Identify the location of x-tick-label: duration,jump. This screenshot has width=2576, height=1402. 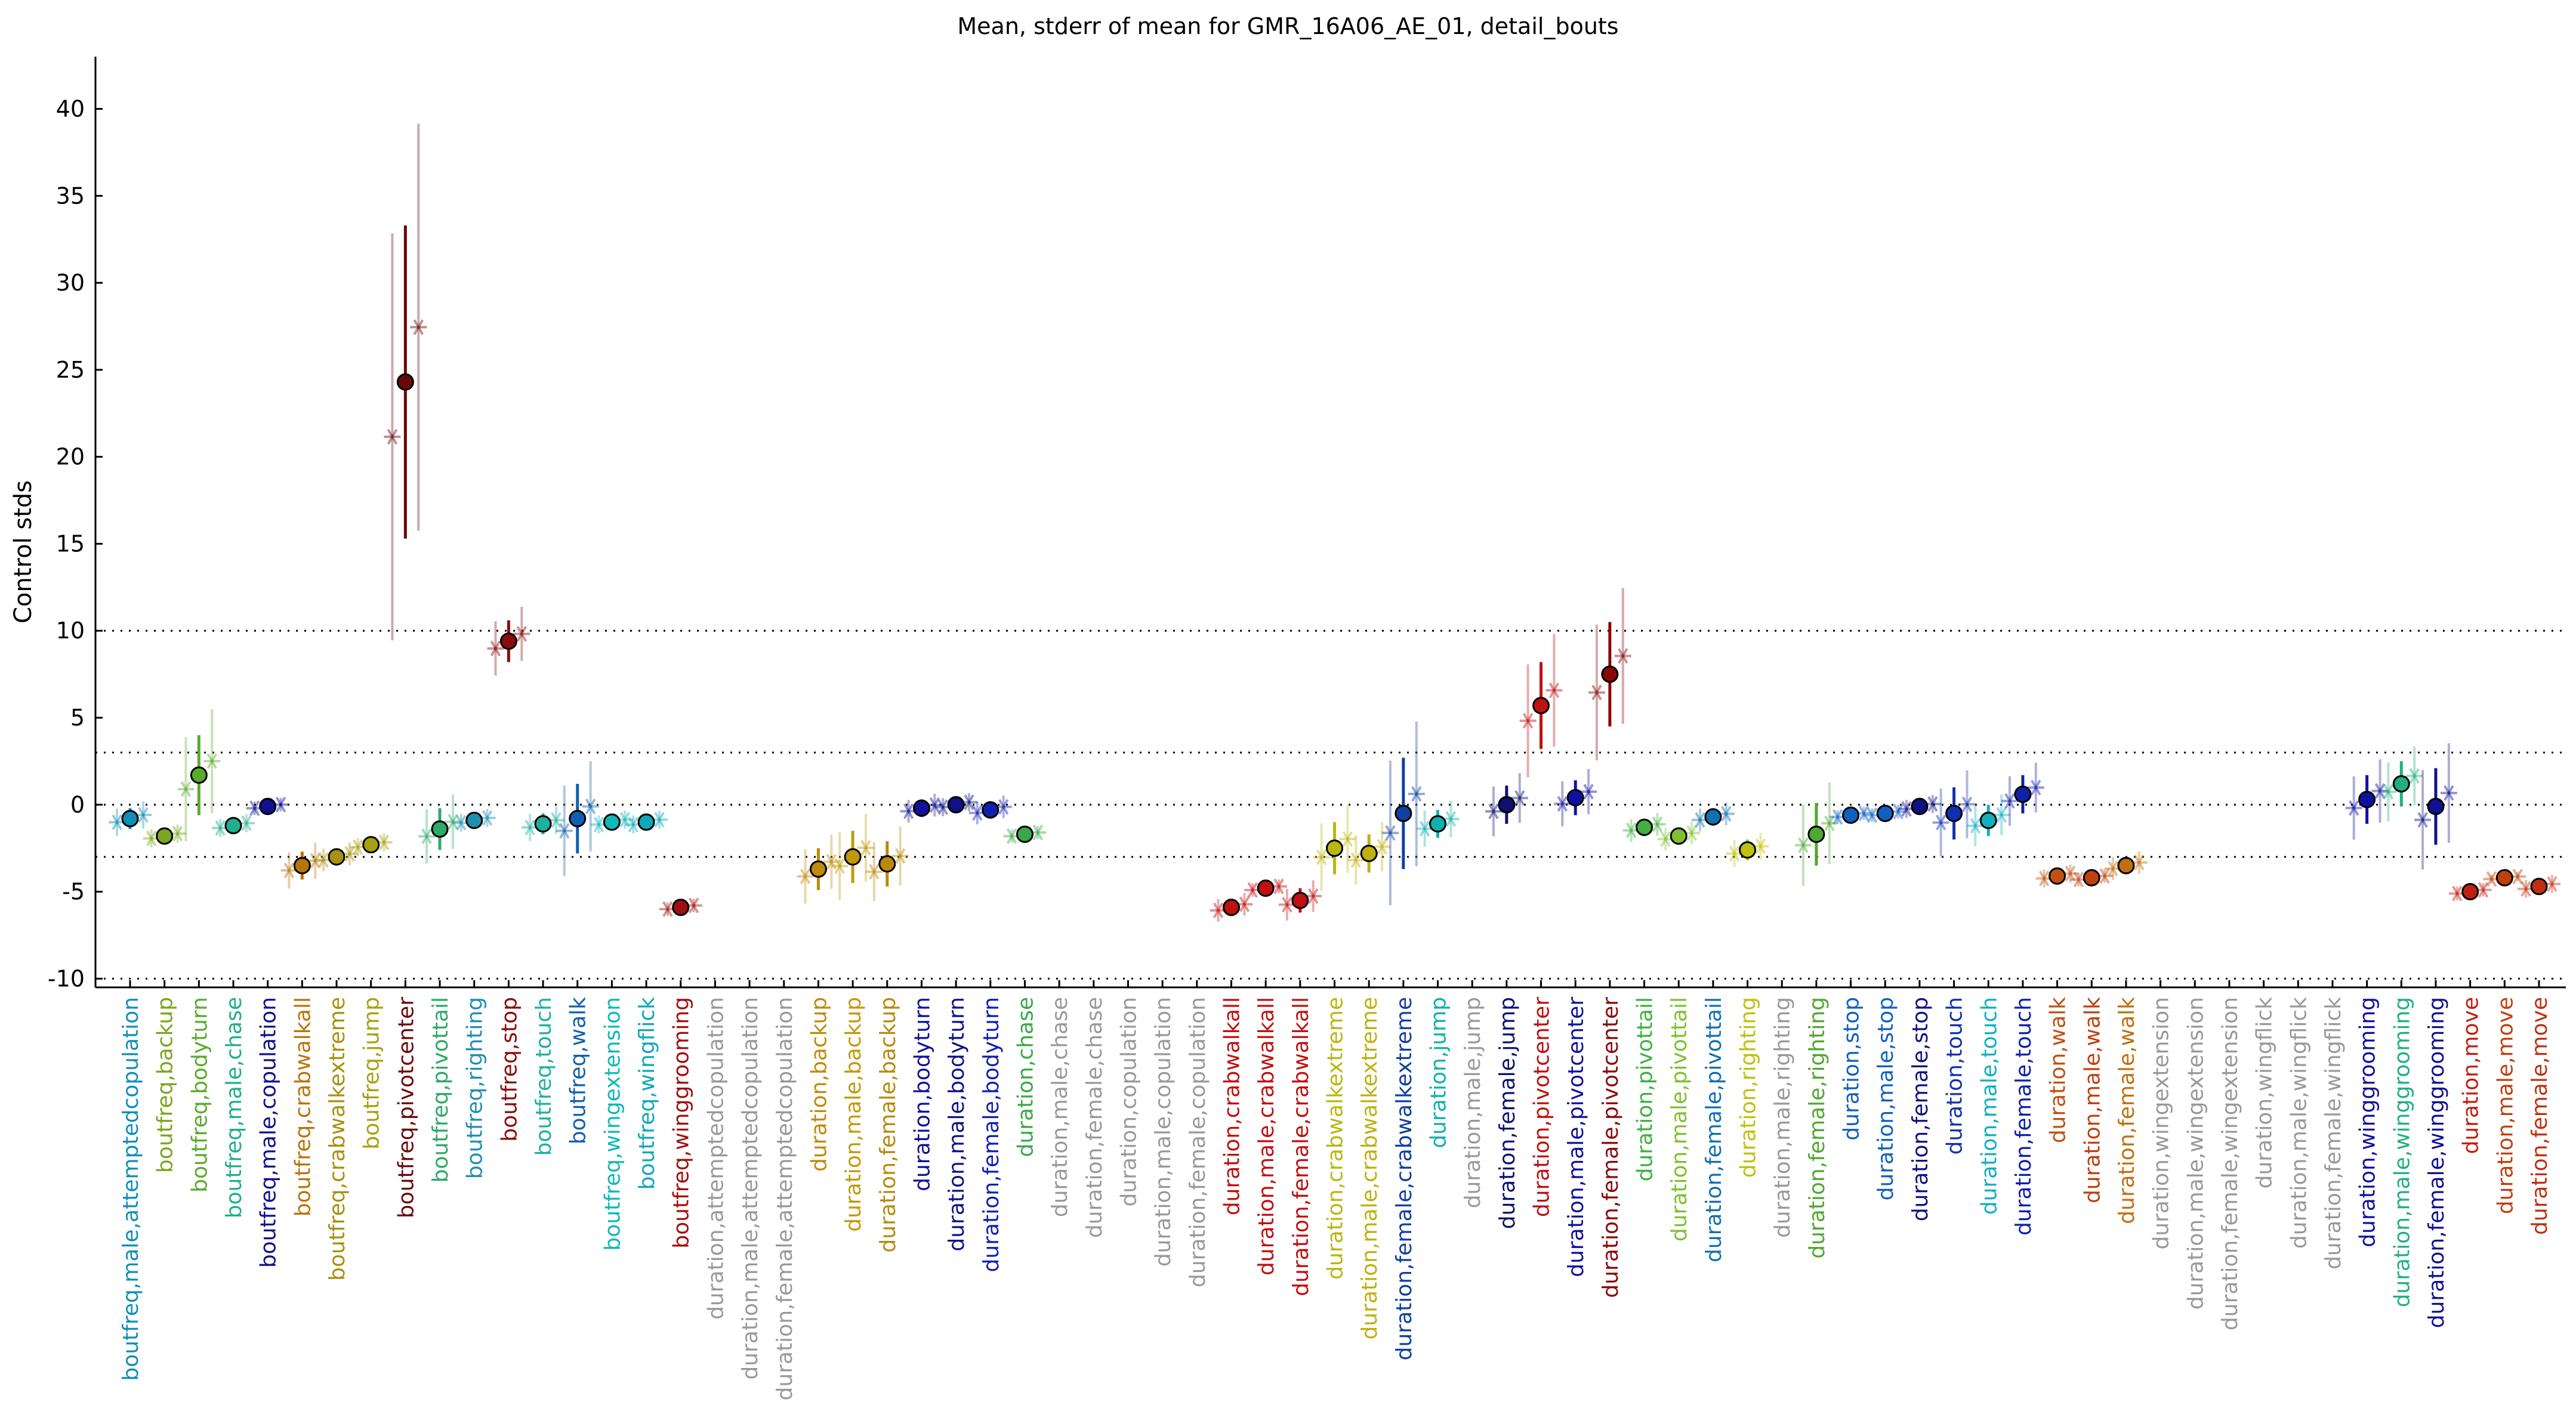
(1439, 1072).